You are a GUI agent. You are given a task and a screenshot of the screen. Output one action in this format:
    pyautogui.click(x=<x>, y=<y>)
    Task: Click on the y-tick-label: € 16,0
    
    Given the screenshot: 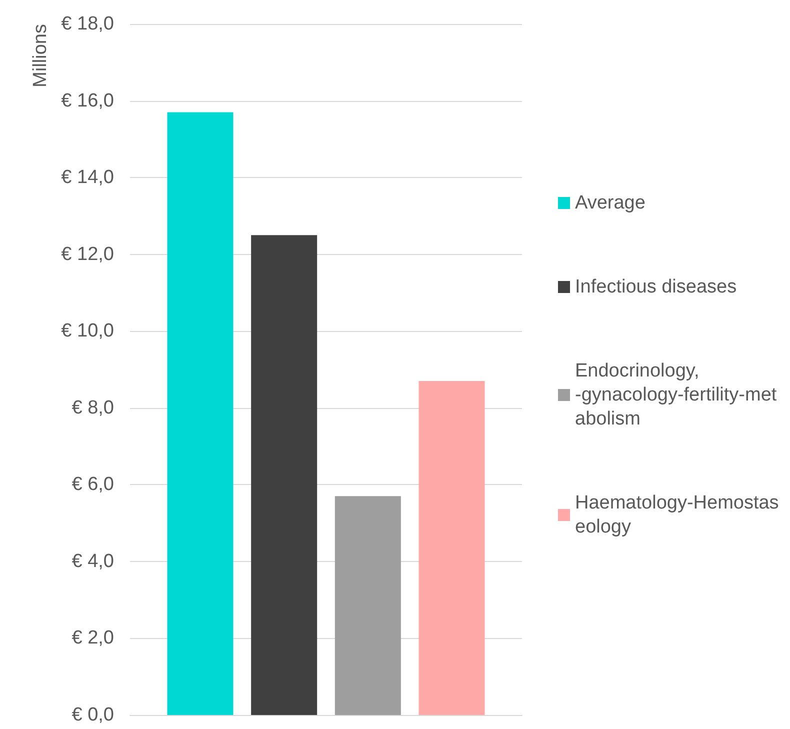 What is the action you would take?
    pyautogui.click(x=87, y=101)
    